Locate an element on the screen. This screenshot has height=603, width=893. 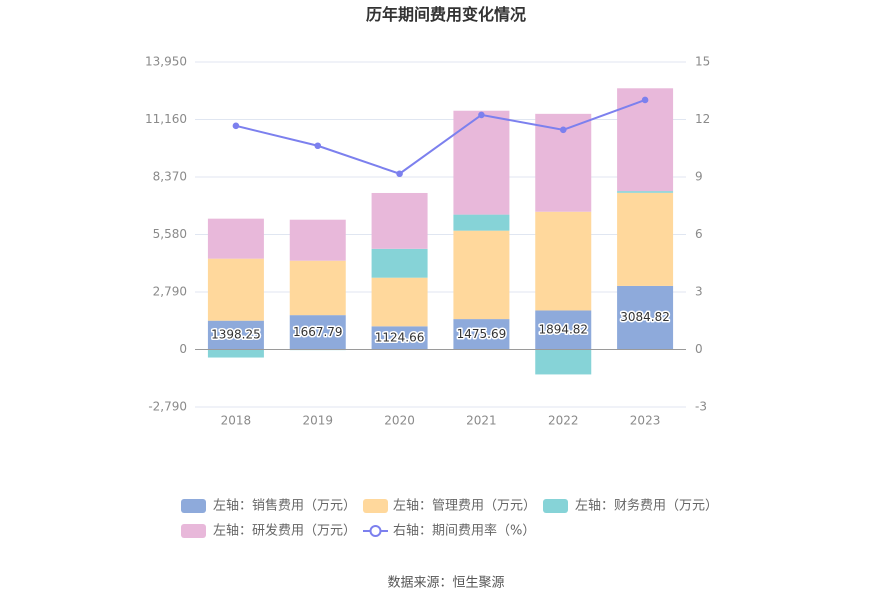
source-note: 数据来源：恒生聚源 is located at coordinates (445, 583).